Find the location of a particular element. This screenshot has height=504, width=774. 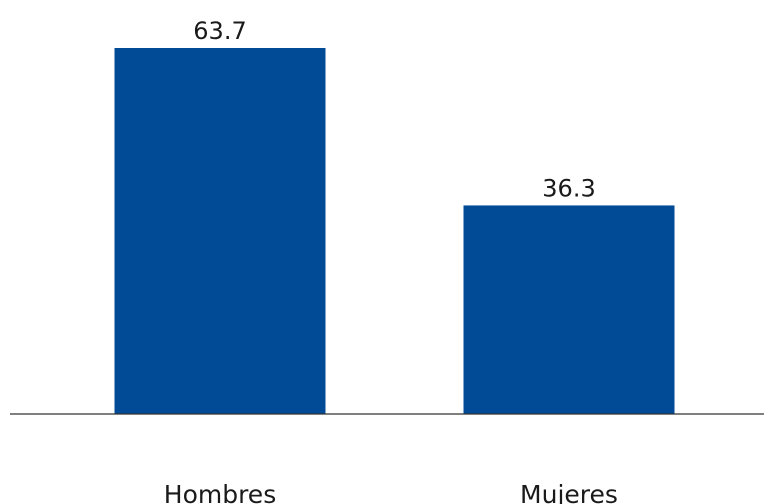

data-label-hombres: 63.7 is located at coordinates (219, 31).